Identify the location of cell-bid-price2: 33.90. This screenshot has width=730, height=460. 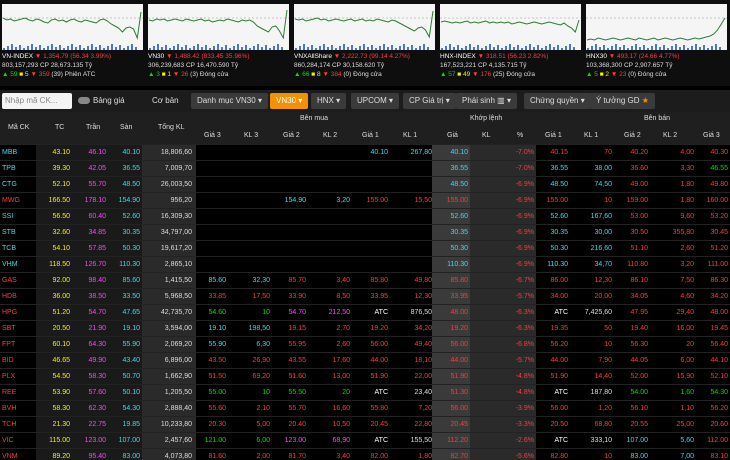
(297, 296).